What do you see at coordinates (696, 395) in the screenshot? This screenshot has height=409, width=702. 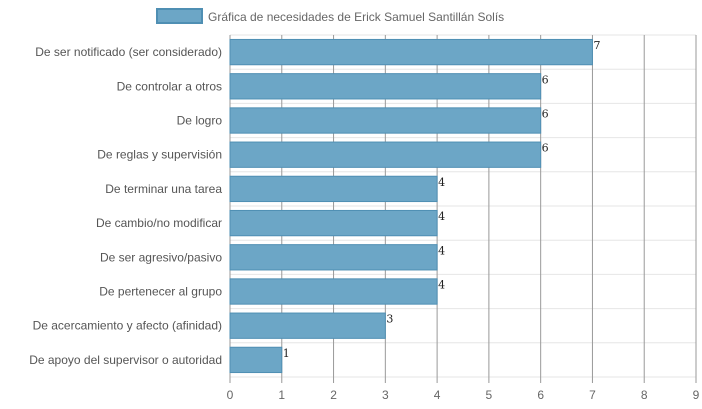 I see `x-tick-label: 9` at bounding box center [696, 395].